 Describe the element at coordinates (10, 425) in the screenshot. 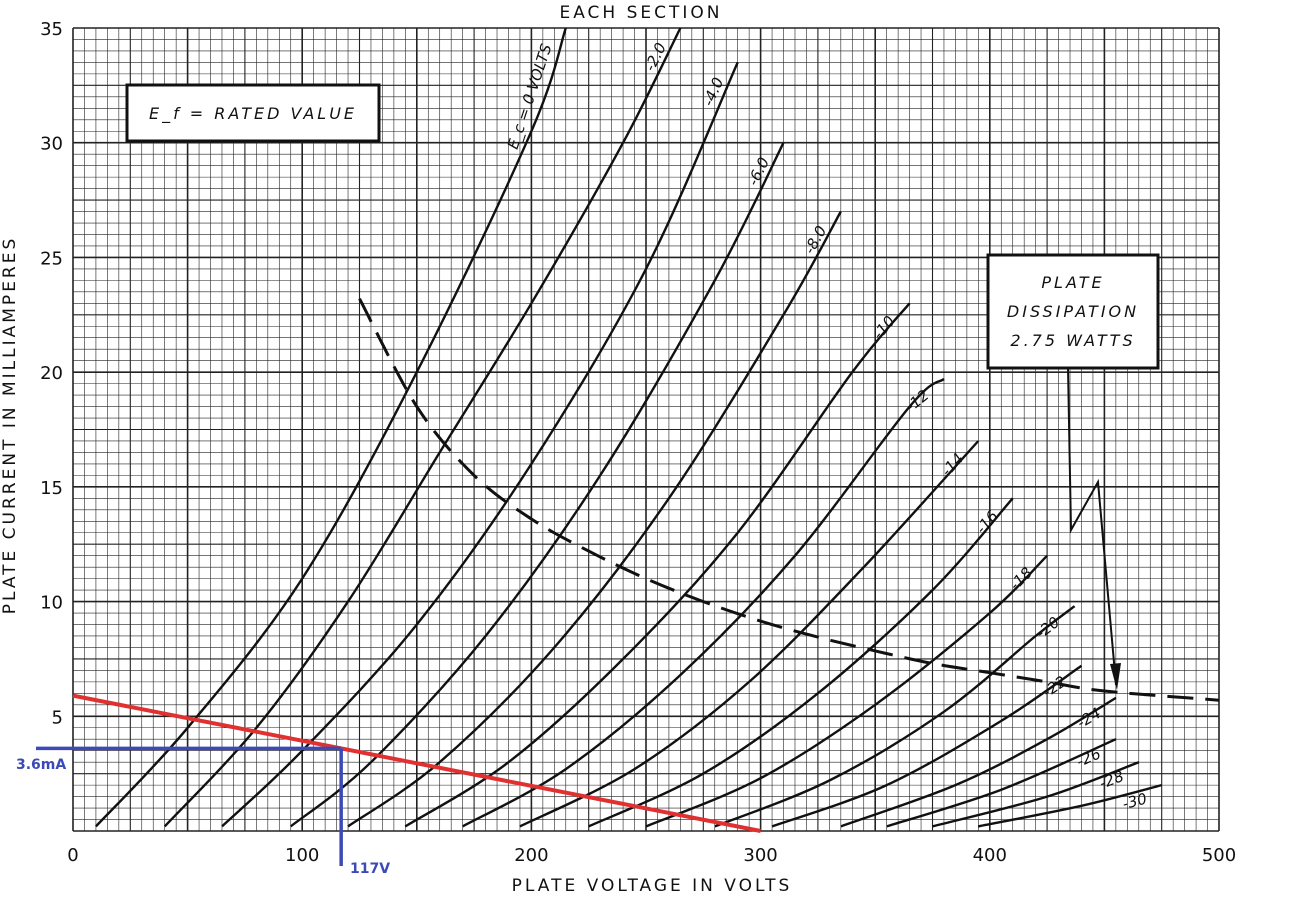

I see `y-axis-title: PLATE CURRENT IN MILLIAMPERES` at that location.